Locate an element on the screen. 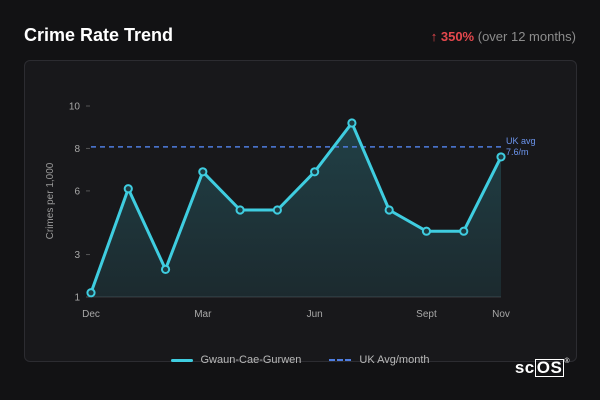 This screenshot has height=400, width=600. x-axis: Dec Mar Jun Sept Nov is located at coordinates (296, 308).